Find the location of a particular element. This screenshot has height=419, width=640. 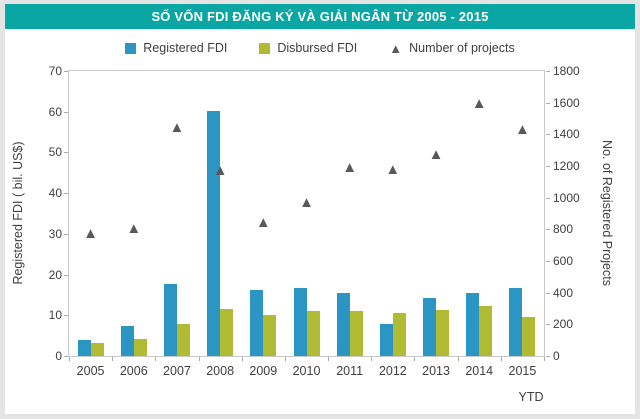

bar-registered-2008 is located at coordinates (214, 233).